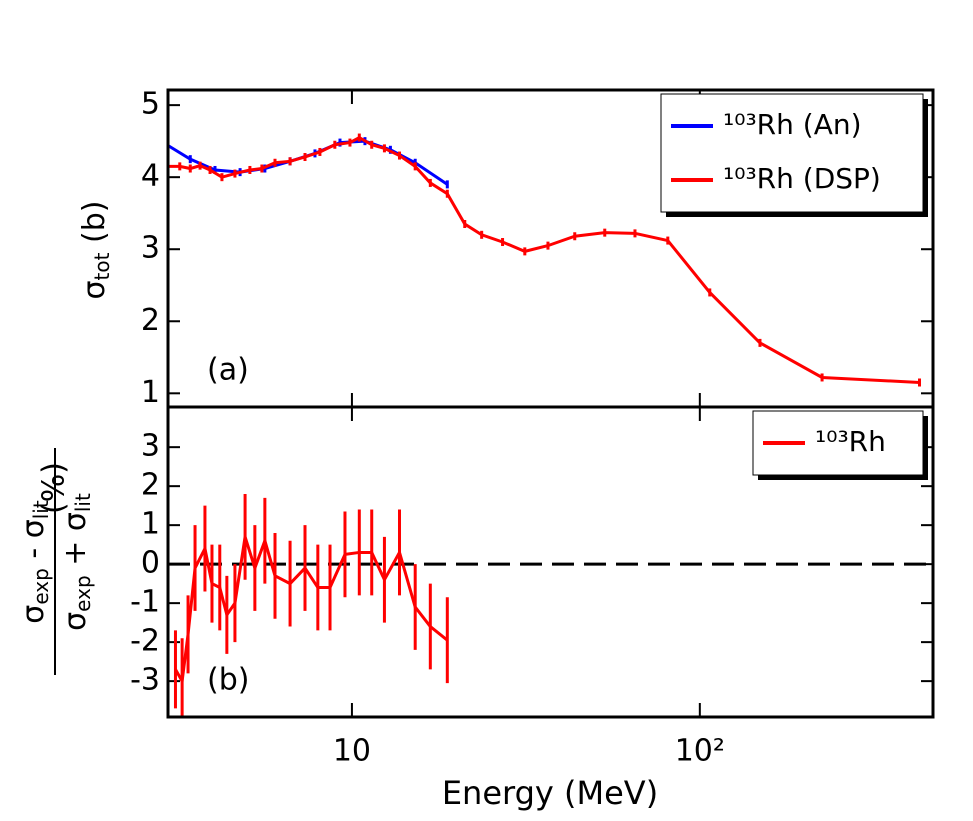 Image resolution: width=973 pixels, height=821 pixels. I want to click on label-part: + σ, so click(75, 543).